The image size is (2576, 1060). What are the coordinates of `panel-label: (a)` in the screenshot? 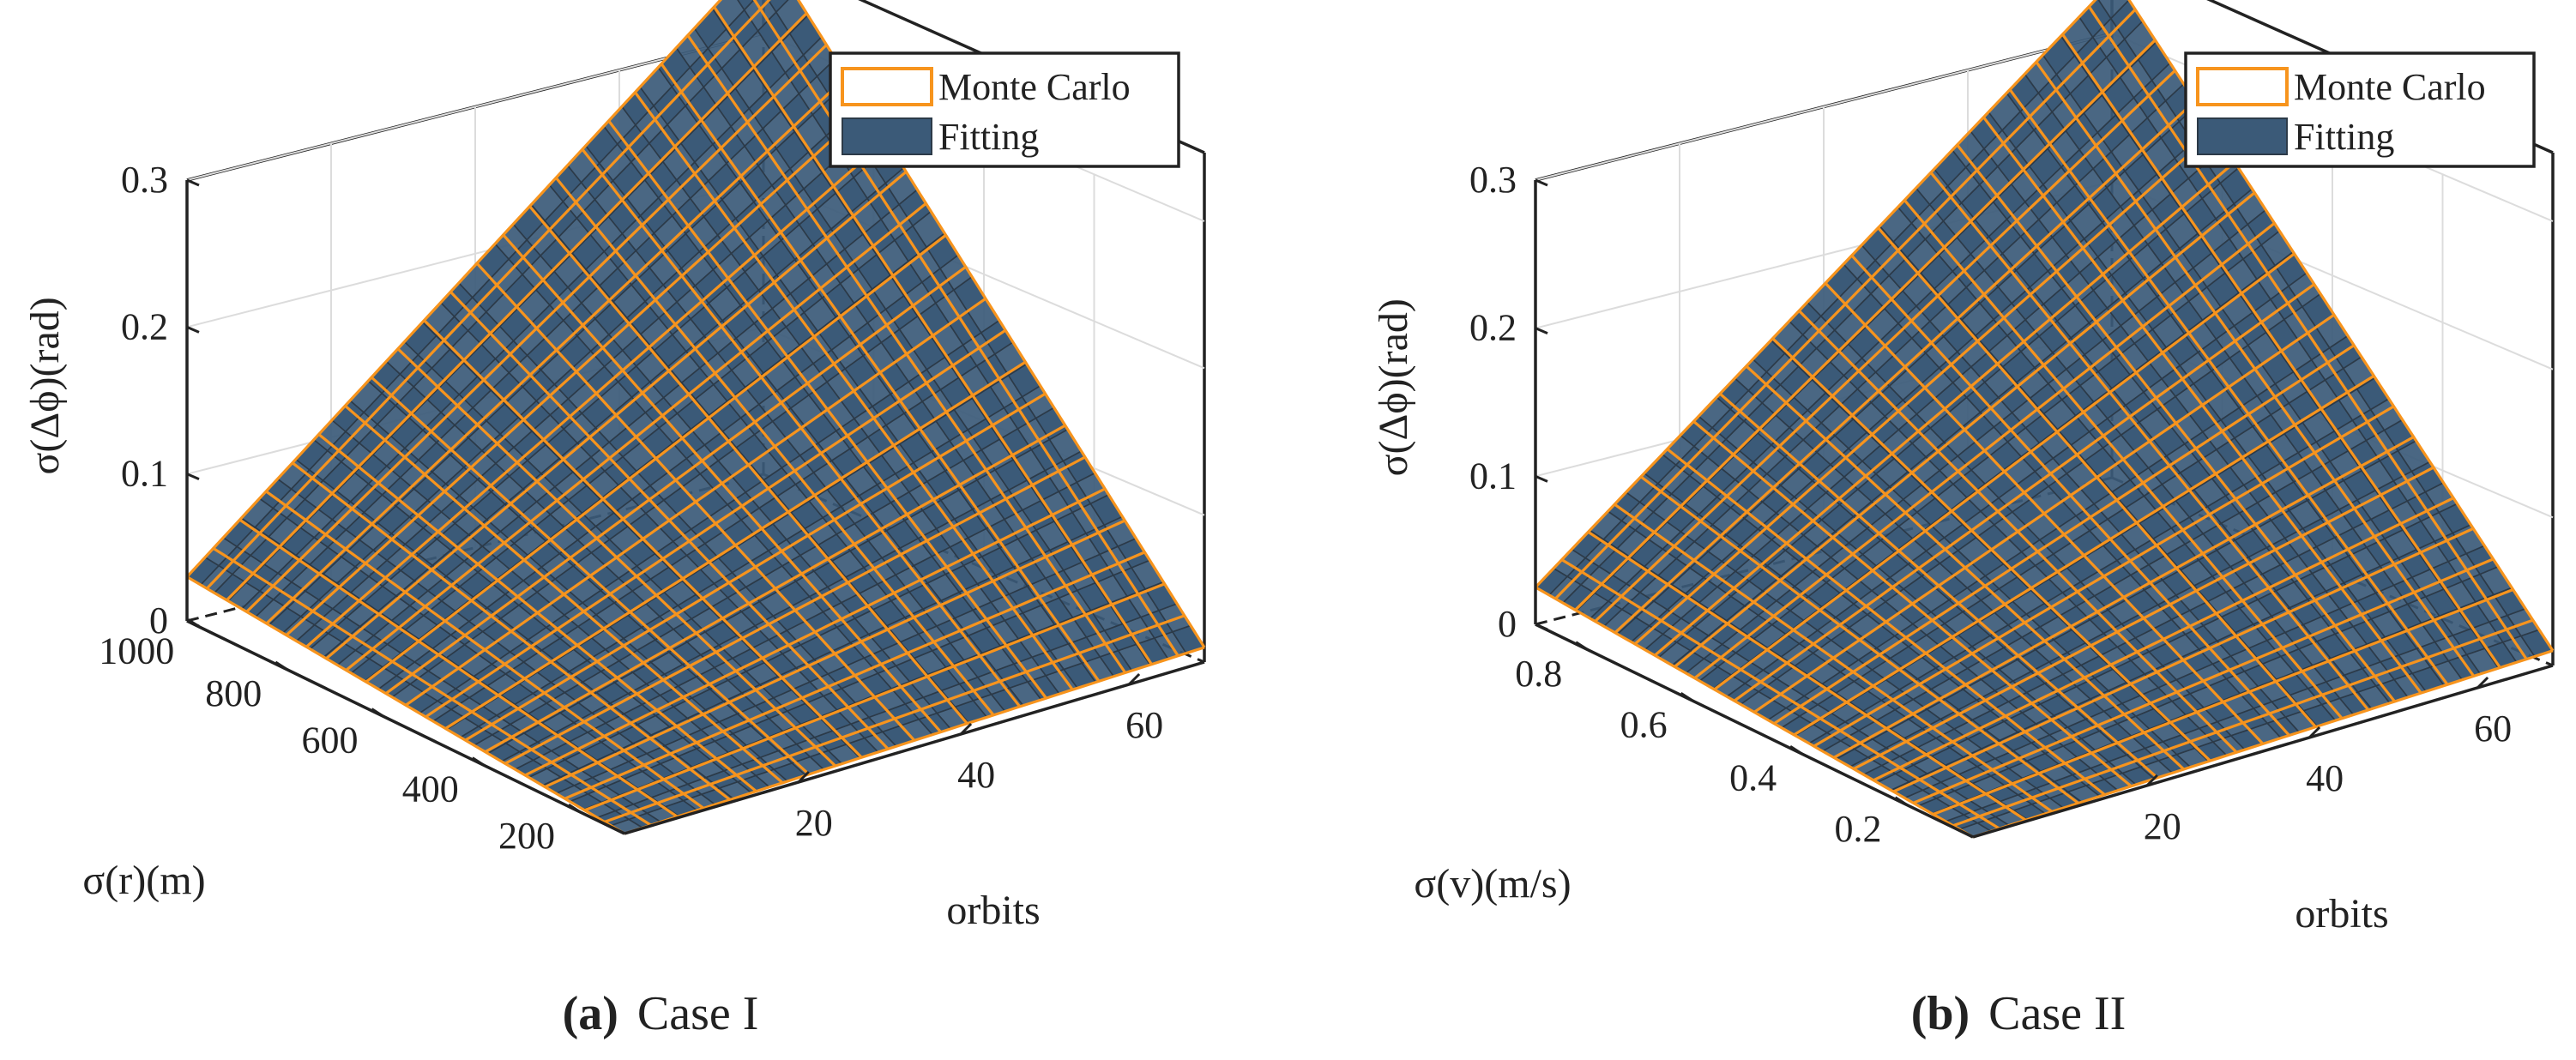 It's located at (590, 1013).